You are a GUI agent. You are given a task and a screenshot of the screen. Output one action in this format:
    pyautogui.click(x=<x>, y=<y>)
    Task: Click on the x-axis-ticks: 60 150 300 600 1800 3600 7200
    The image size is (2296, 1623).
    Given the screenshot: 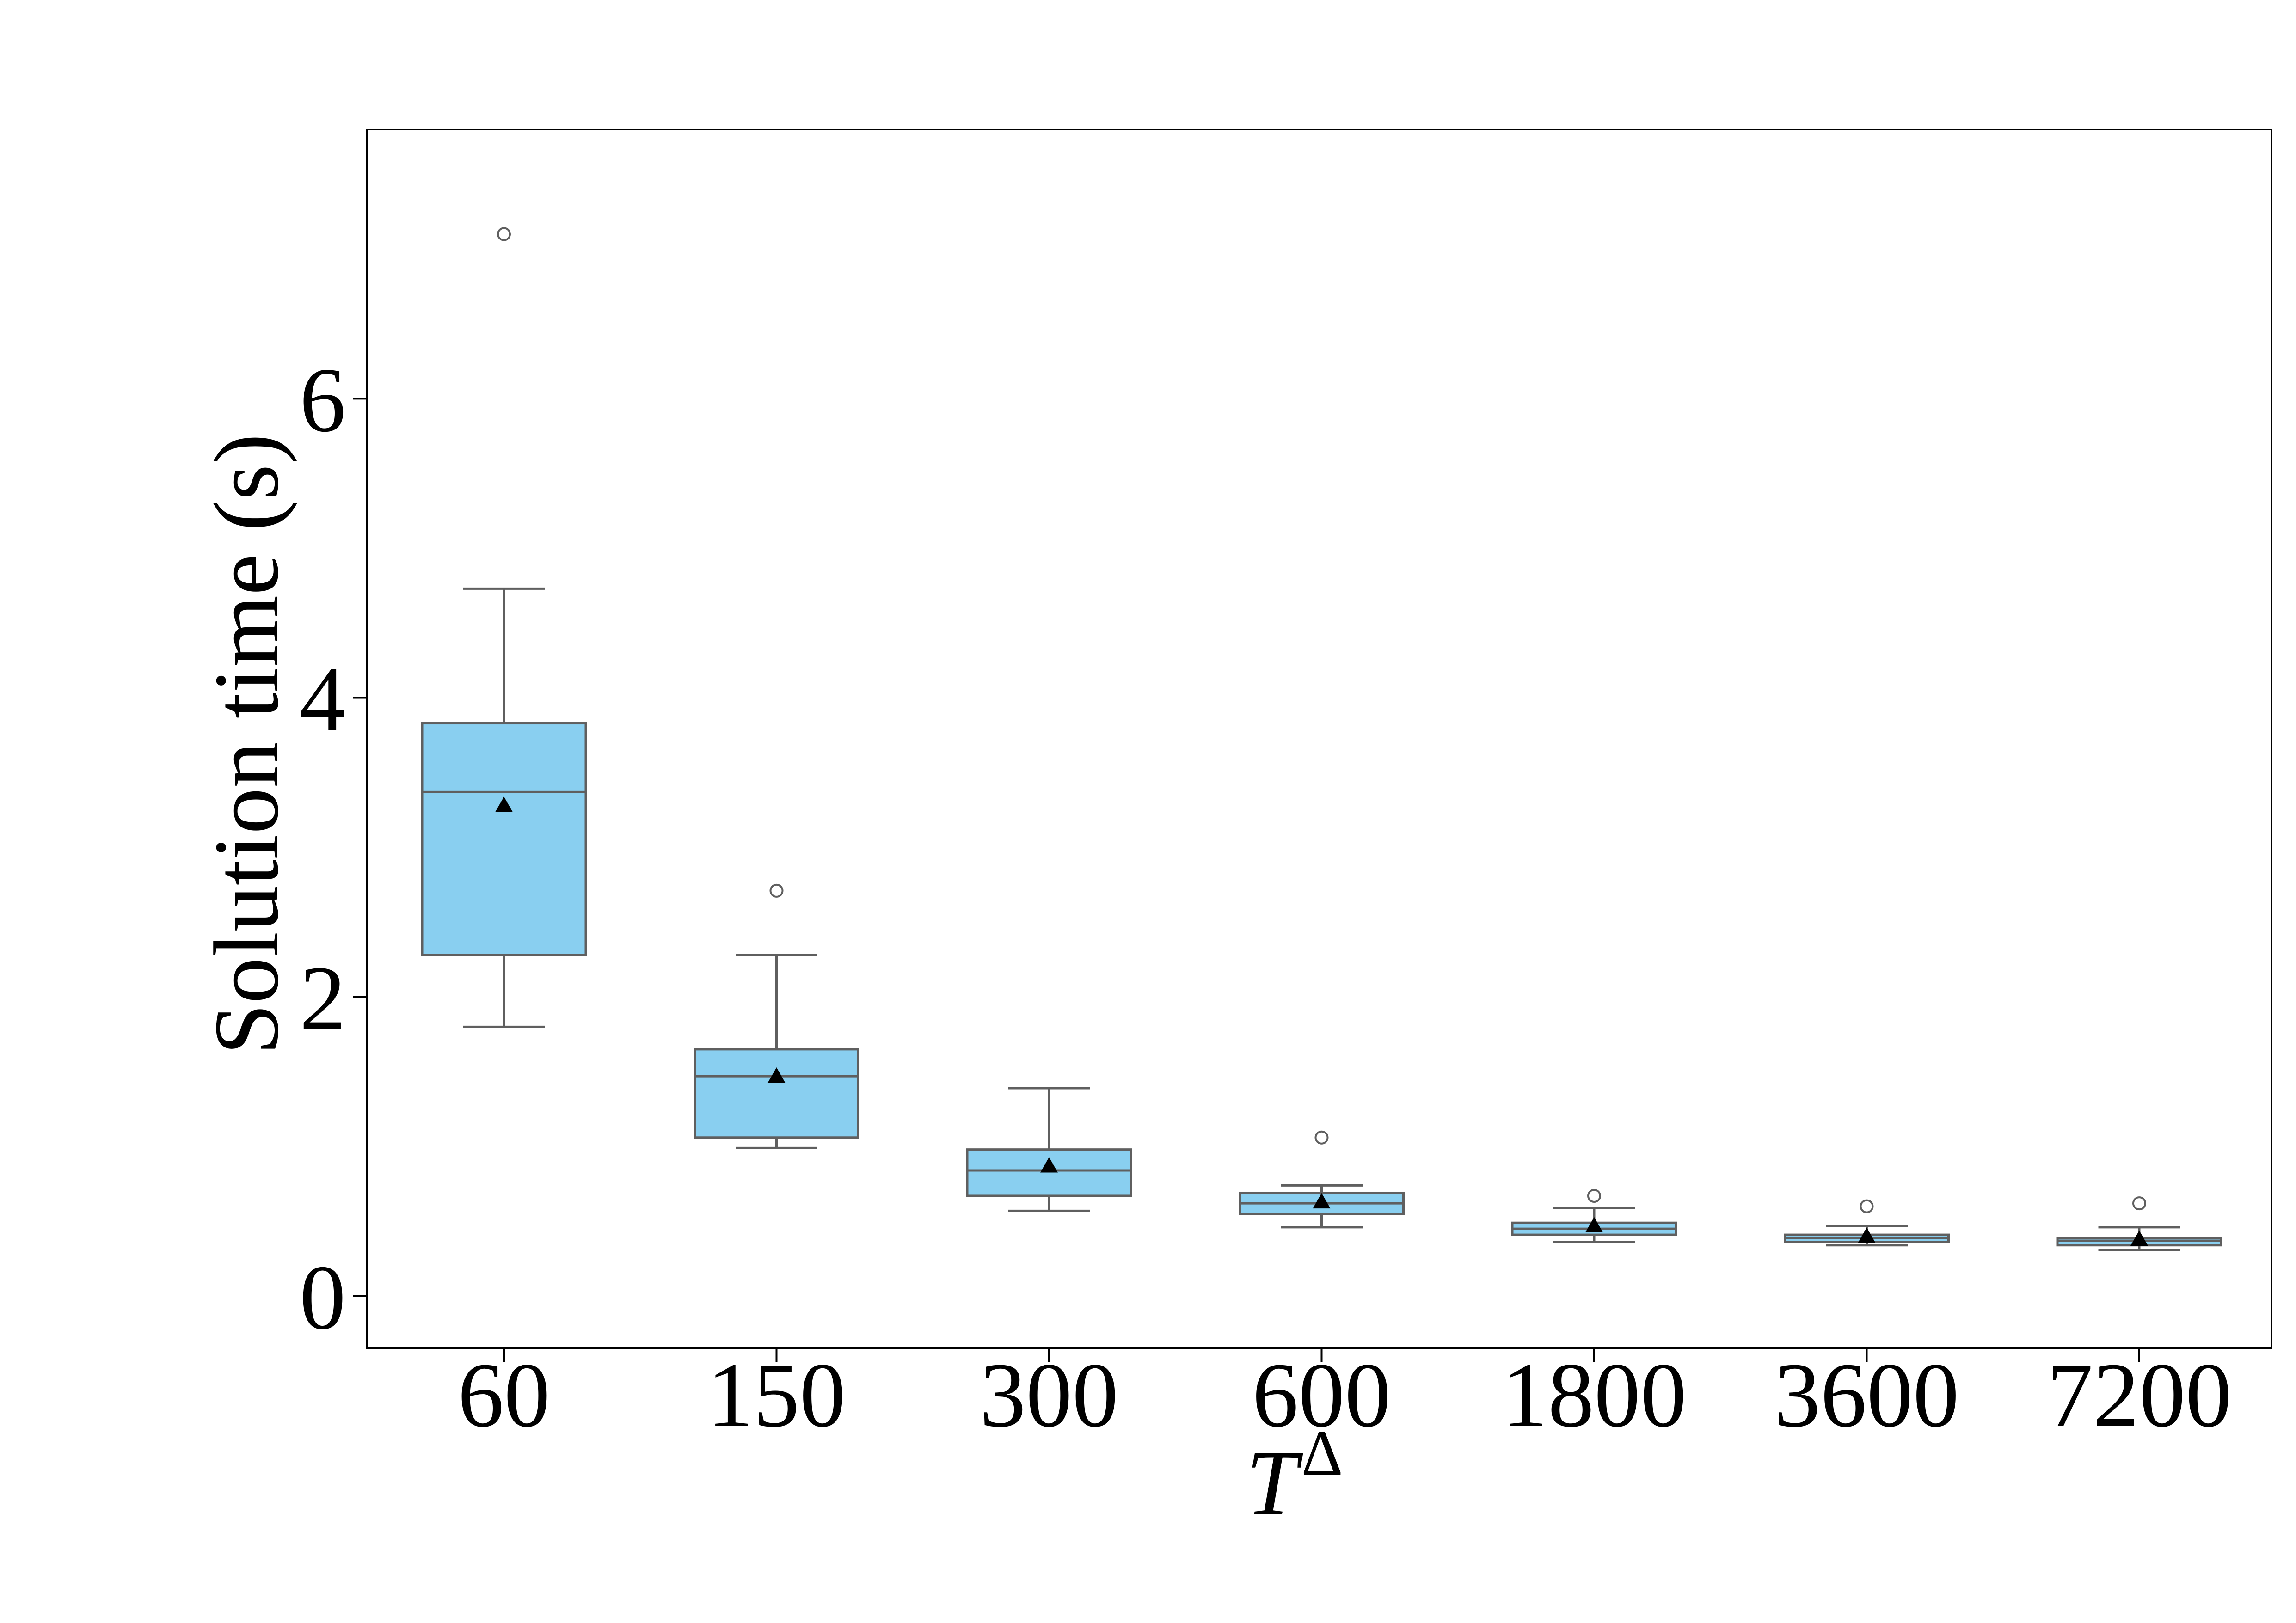 What is the action you would take?
    pyautogui.click(x=1345, y=1395)
    